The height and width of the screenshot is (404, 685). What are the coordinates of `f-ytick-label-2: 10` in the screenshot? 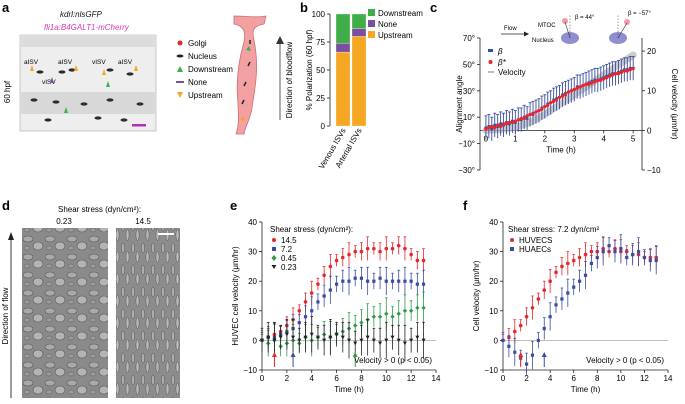 It's located at (493, 311).